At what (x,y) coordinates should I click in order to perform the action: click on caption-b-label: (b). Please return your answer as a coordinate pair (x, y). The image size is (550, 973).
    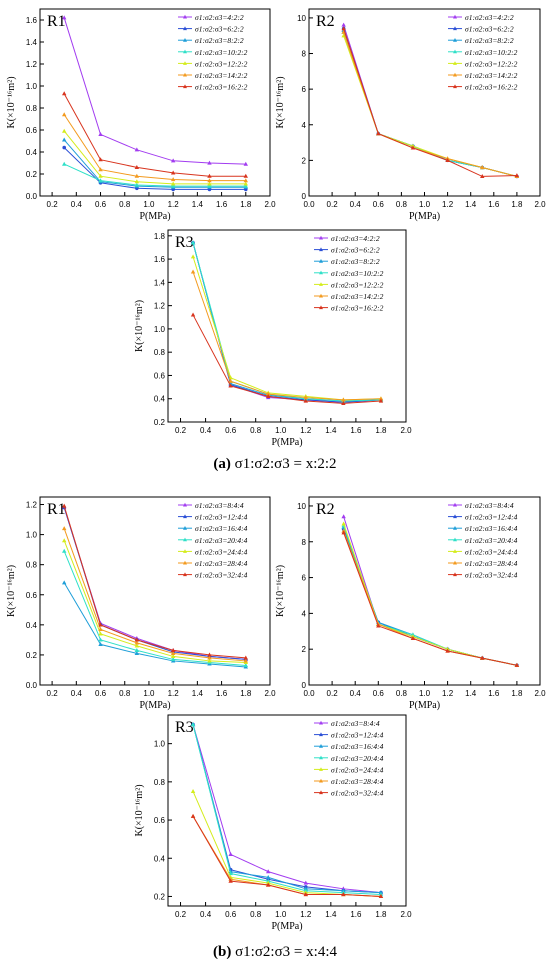
    Looking at the image, I should click on (222, 952).